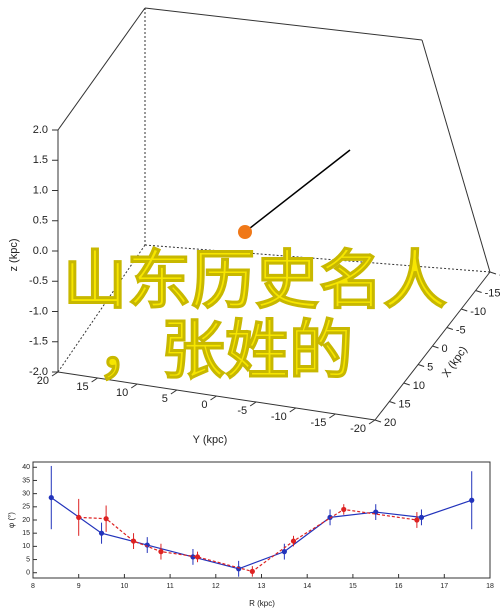  I want to click on y-tick-label: 40, so click(26, 467).